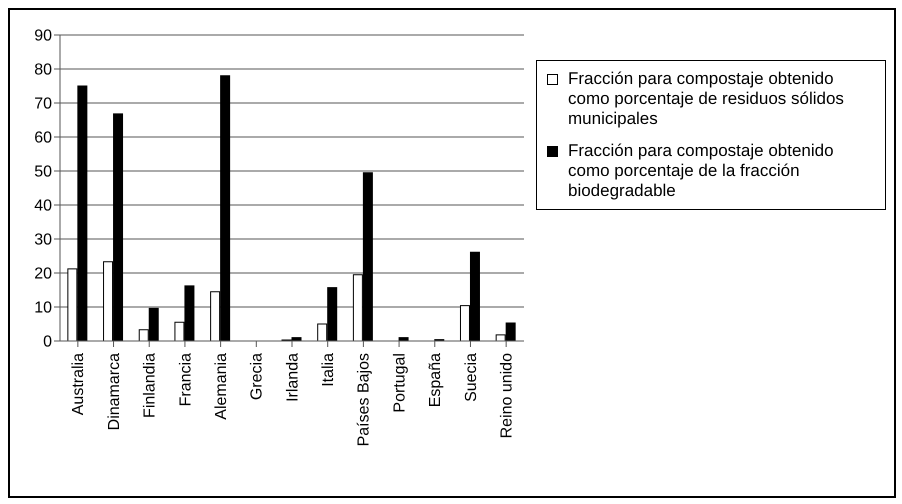 Image resolution: width=902 pixels, height=504 pixels. Describe the element at coordinates (403, 339) in the screenshot. I see `bar` at that location.